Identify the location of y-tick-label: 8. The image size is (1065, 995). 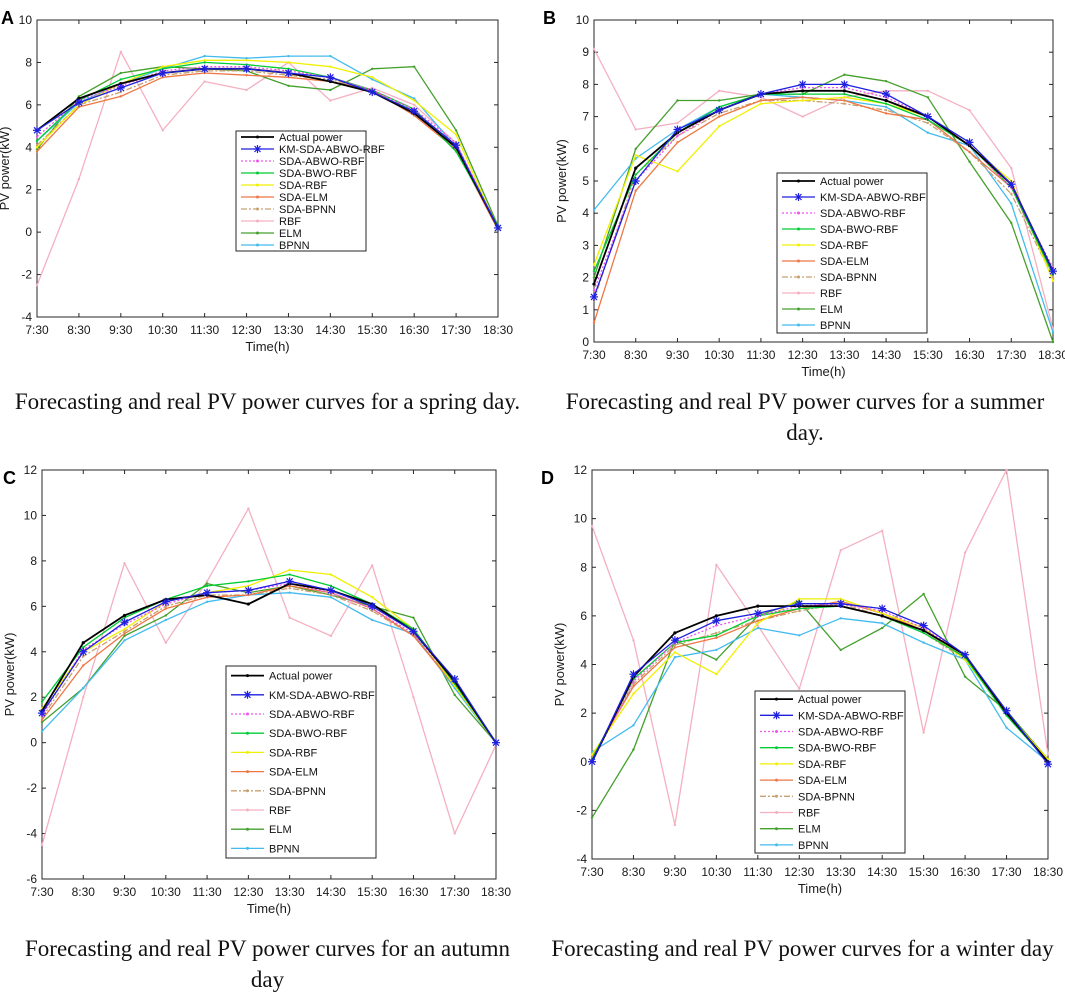
(33, 561).